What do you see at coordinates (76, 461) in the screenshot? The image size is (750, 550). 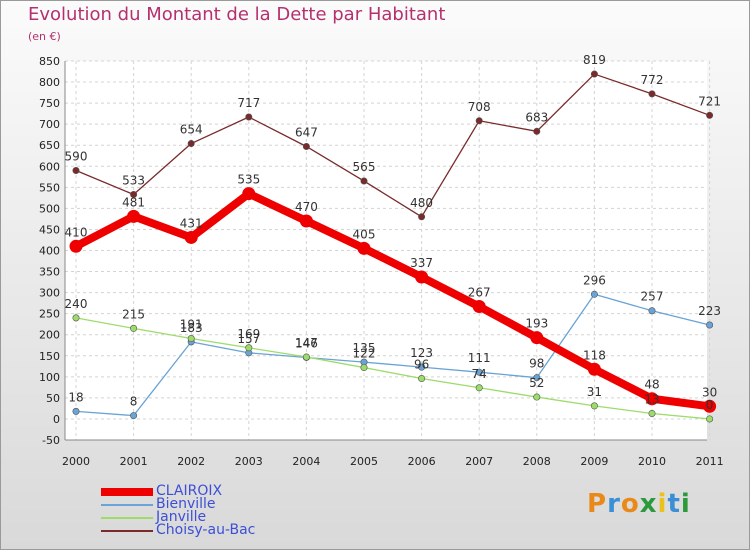 I see `x-tick-label: 2000` at bounding box center [76, 461].